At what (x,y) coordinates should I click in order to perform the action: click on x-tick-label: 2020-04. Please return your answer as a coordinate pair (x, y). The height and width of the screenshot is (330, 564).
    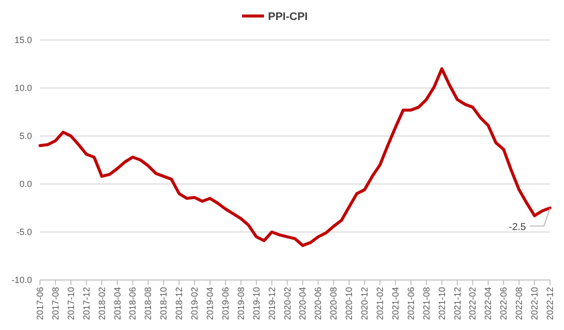
    Looking at the image, I should click on (303, 303).